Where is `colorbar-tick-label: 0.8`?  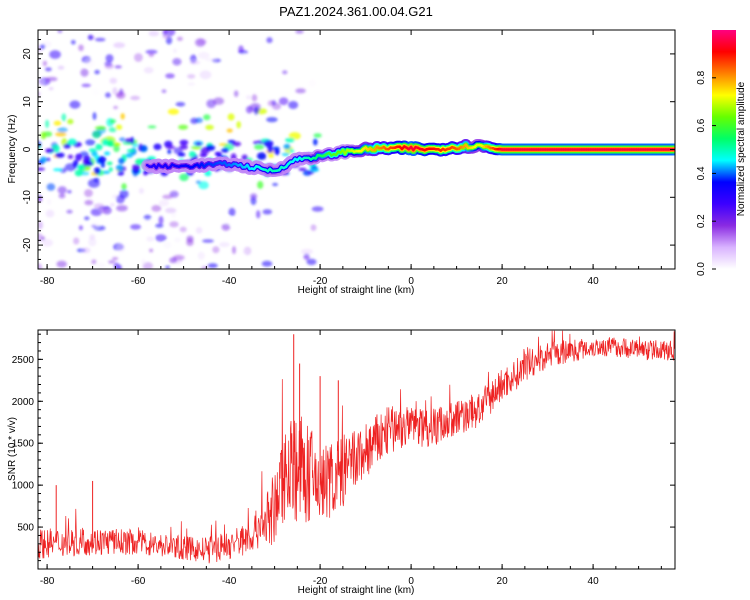 colorbar-tick-label: 0.8 is located at coordinates (701, 77).